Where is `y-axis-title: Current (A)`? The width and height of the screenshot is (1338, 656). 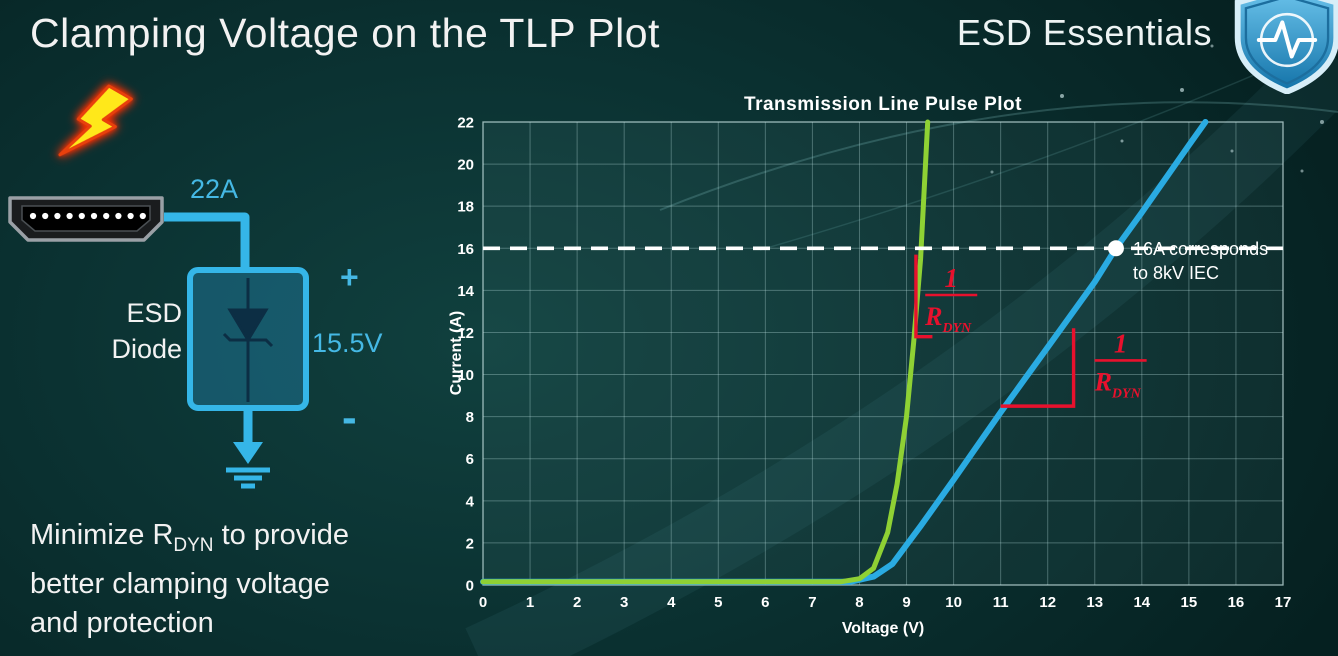
y-axis-title: Current (A) is located at coordinates (456, 353).